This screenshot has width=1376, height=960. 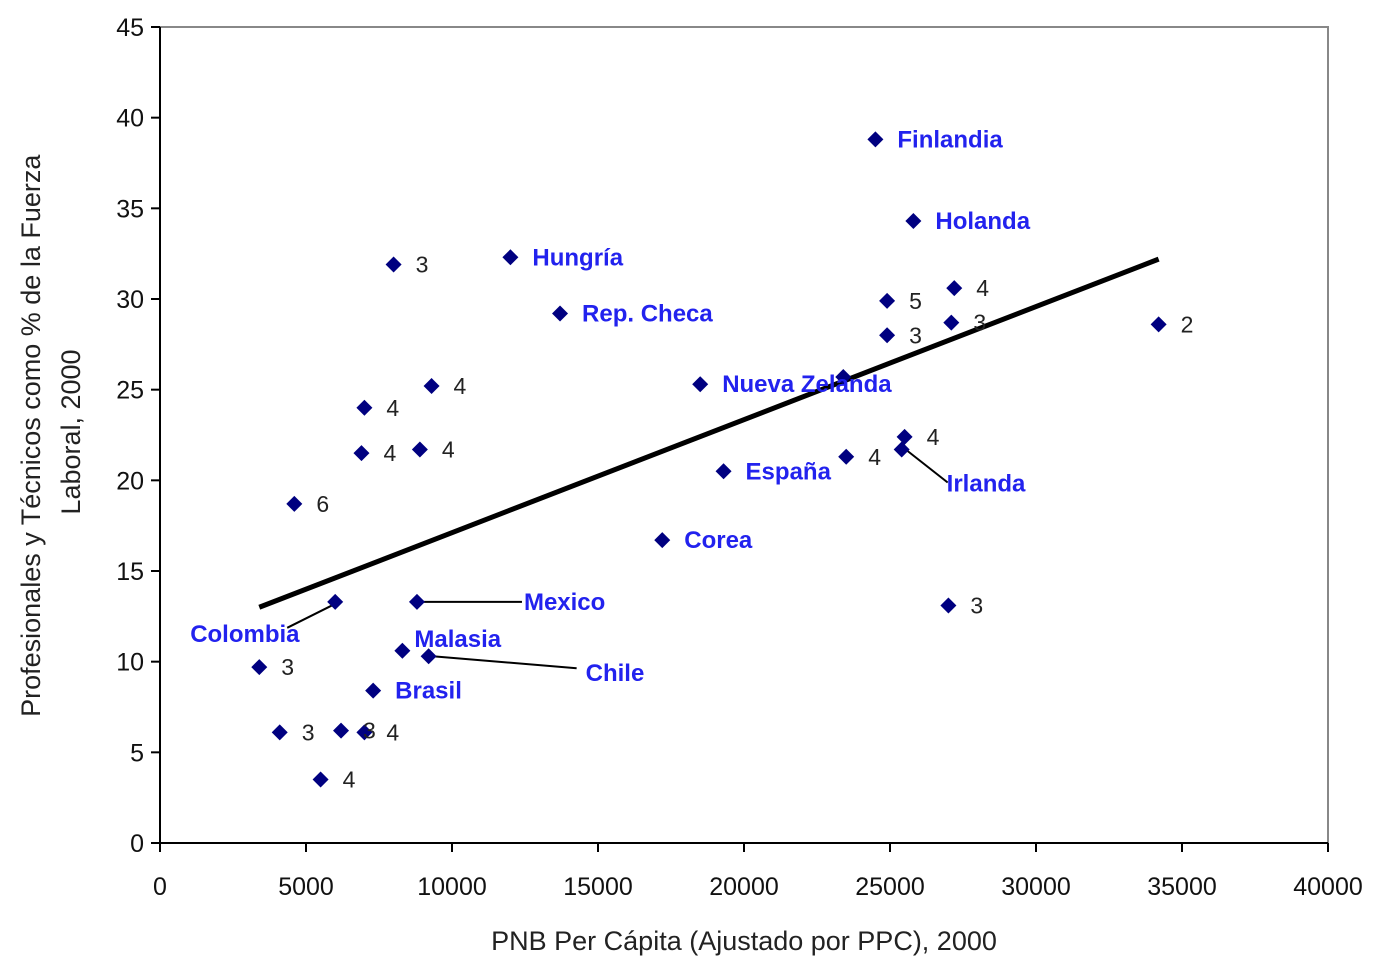 What do you see at coordinates (890, 887) in the screenshot?
I see `x-tick-label: 25000` at bounding box center [890, 887].